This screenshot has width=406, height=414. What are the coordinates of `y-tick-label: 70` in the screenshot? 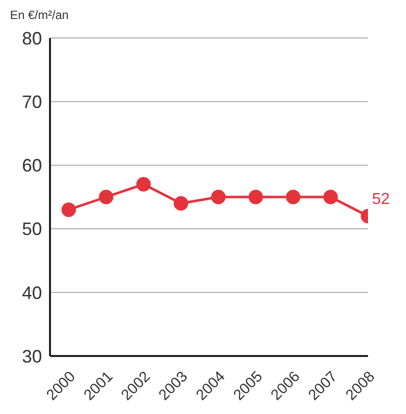 It's located at (32, 102).